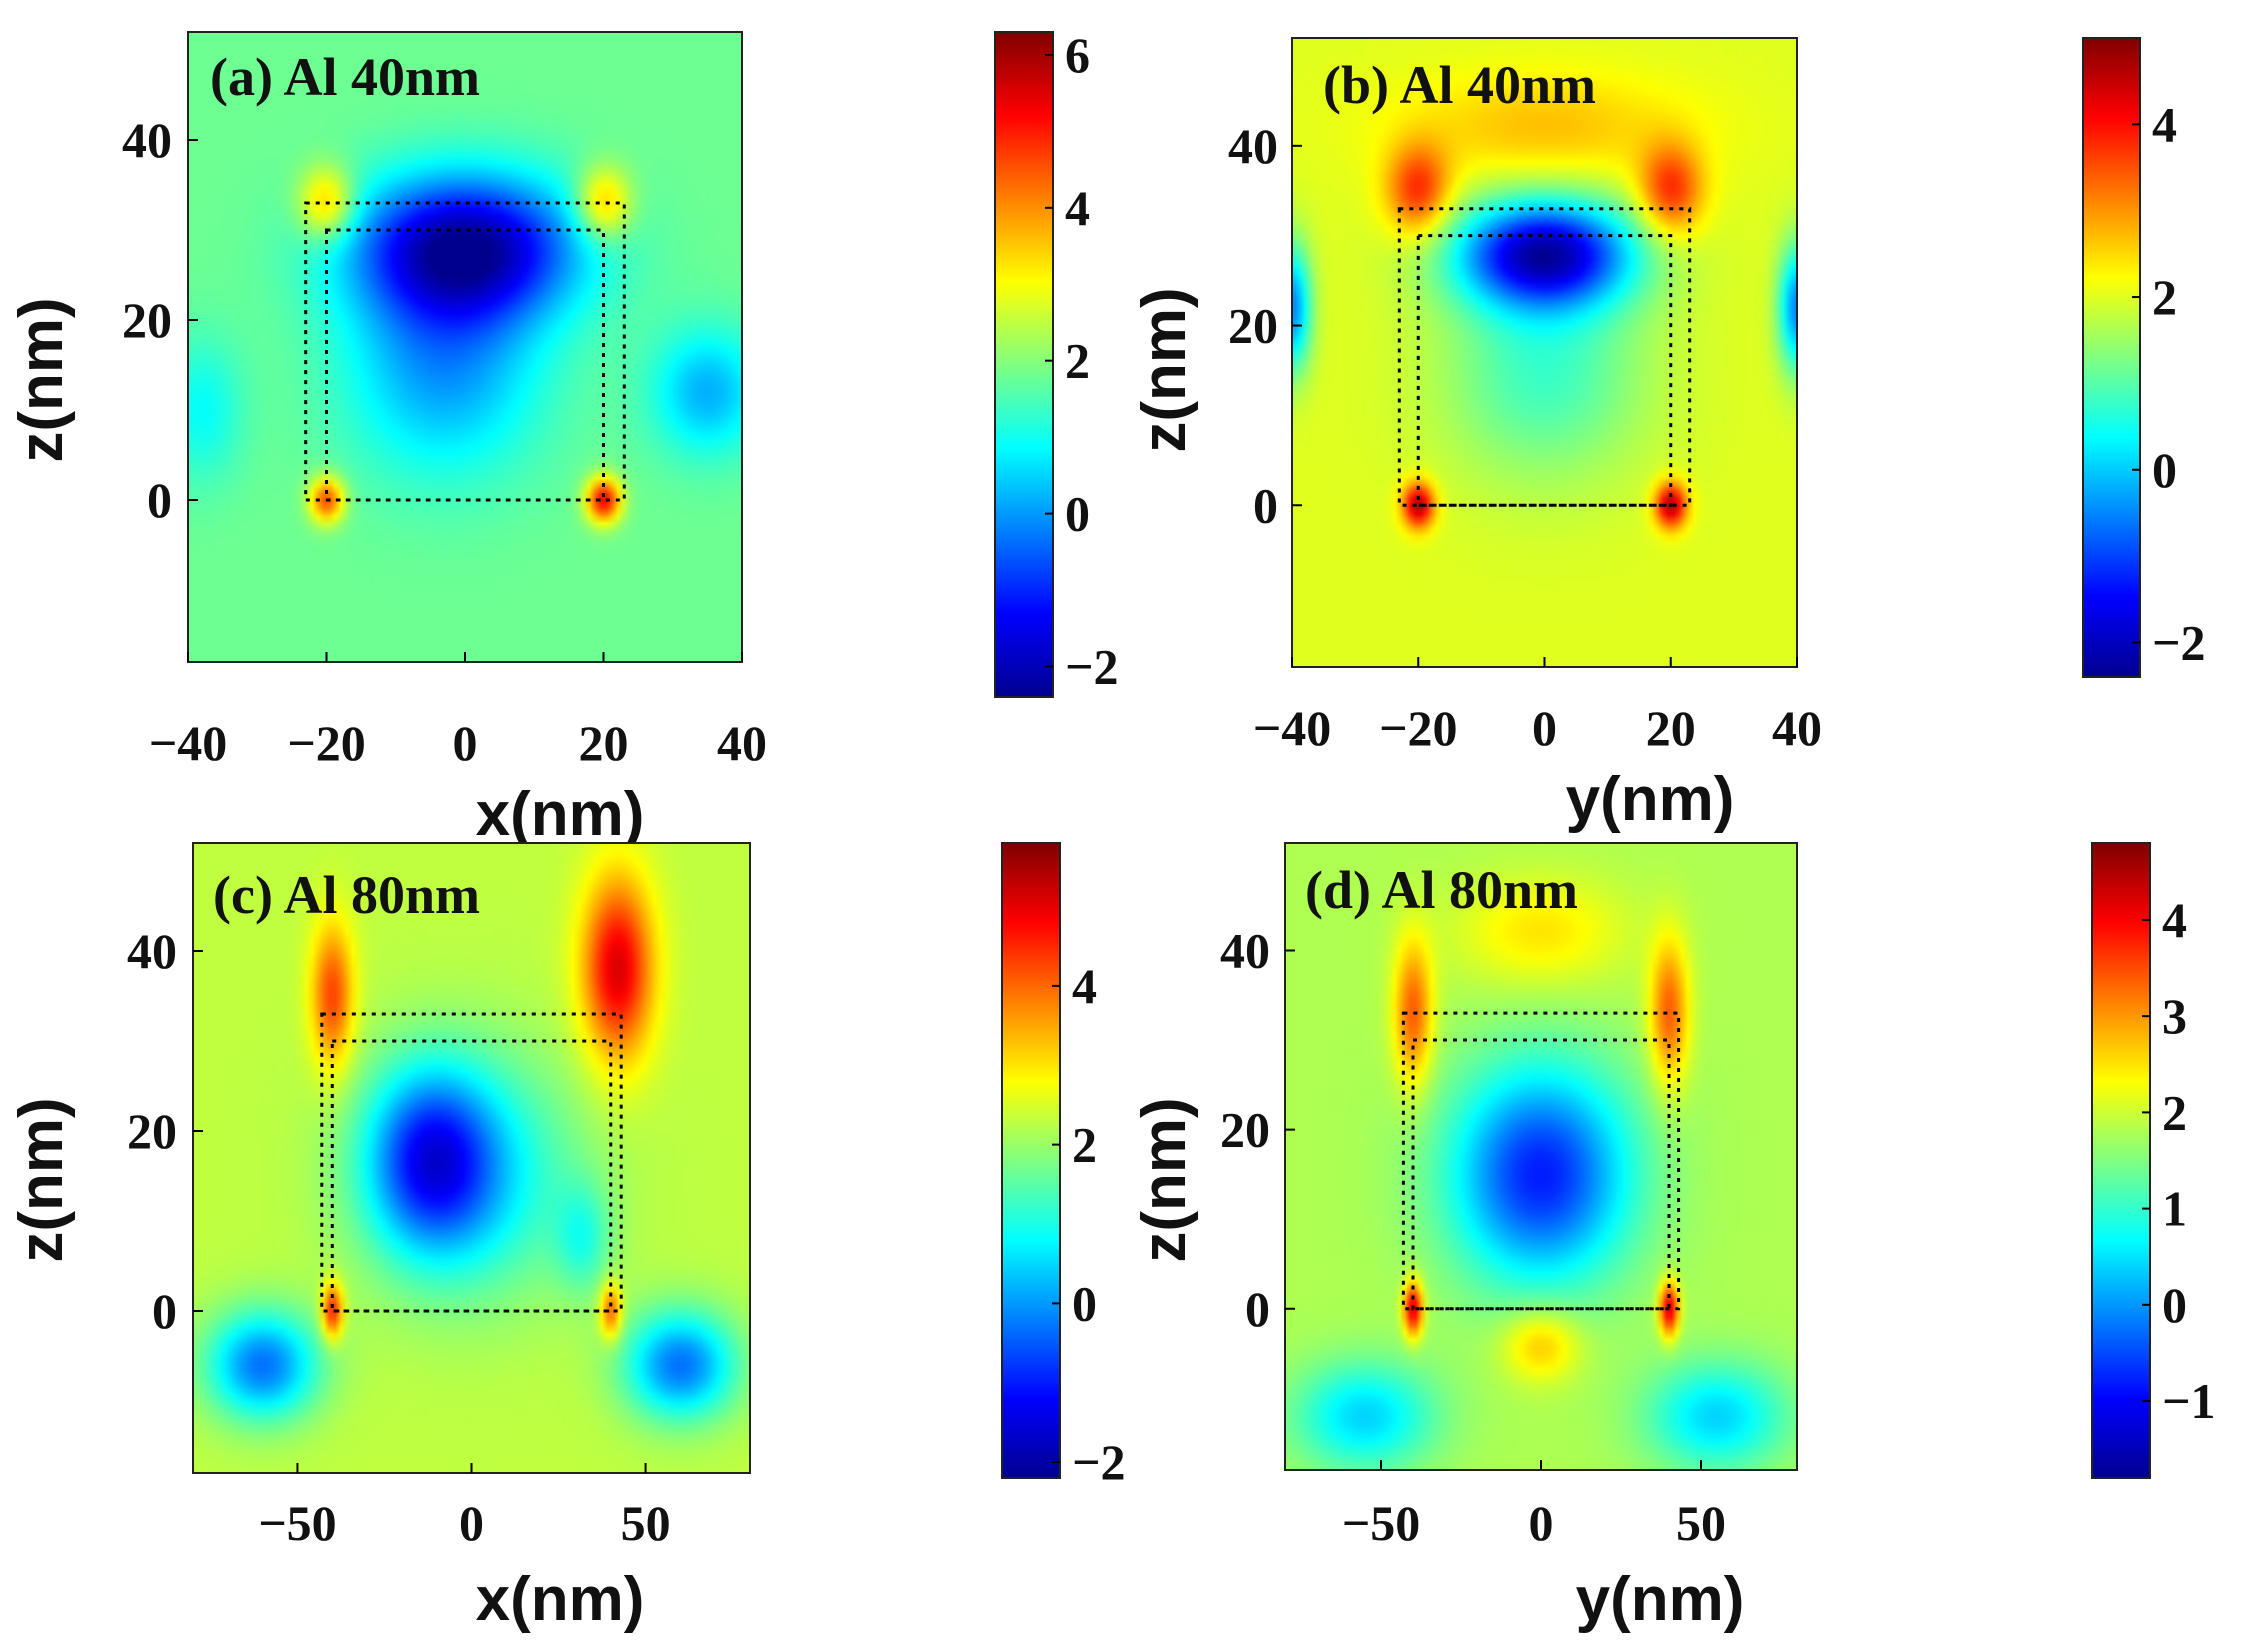 Image resolution: width=2256 pixels, height=1647 pixels. What do you see at coordinates (41, 379) in the screenshot?
I see `y-axis-label-a: z(nm)` at bounding box center [41, 379].